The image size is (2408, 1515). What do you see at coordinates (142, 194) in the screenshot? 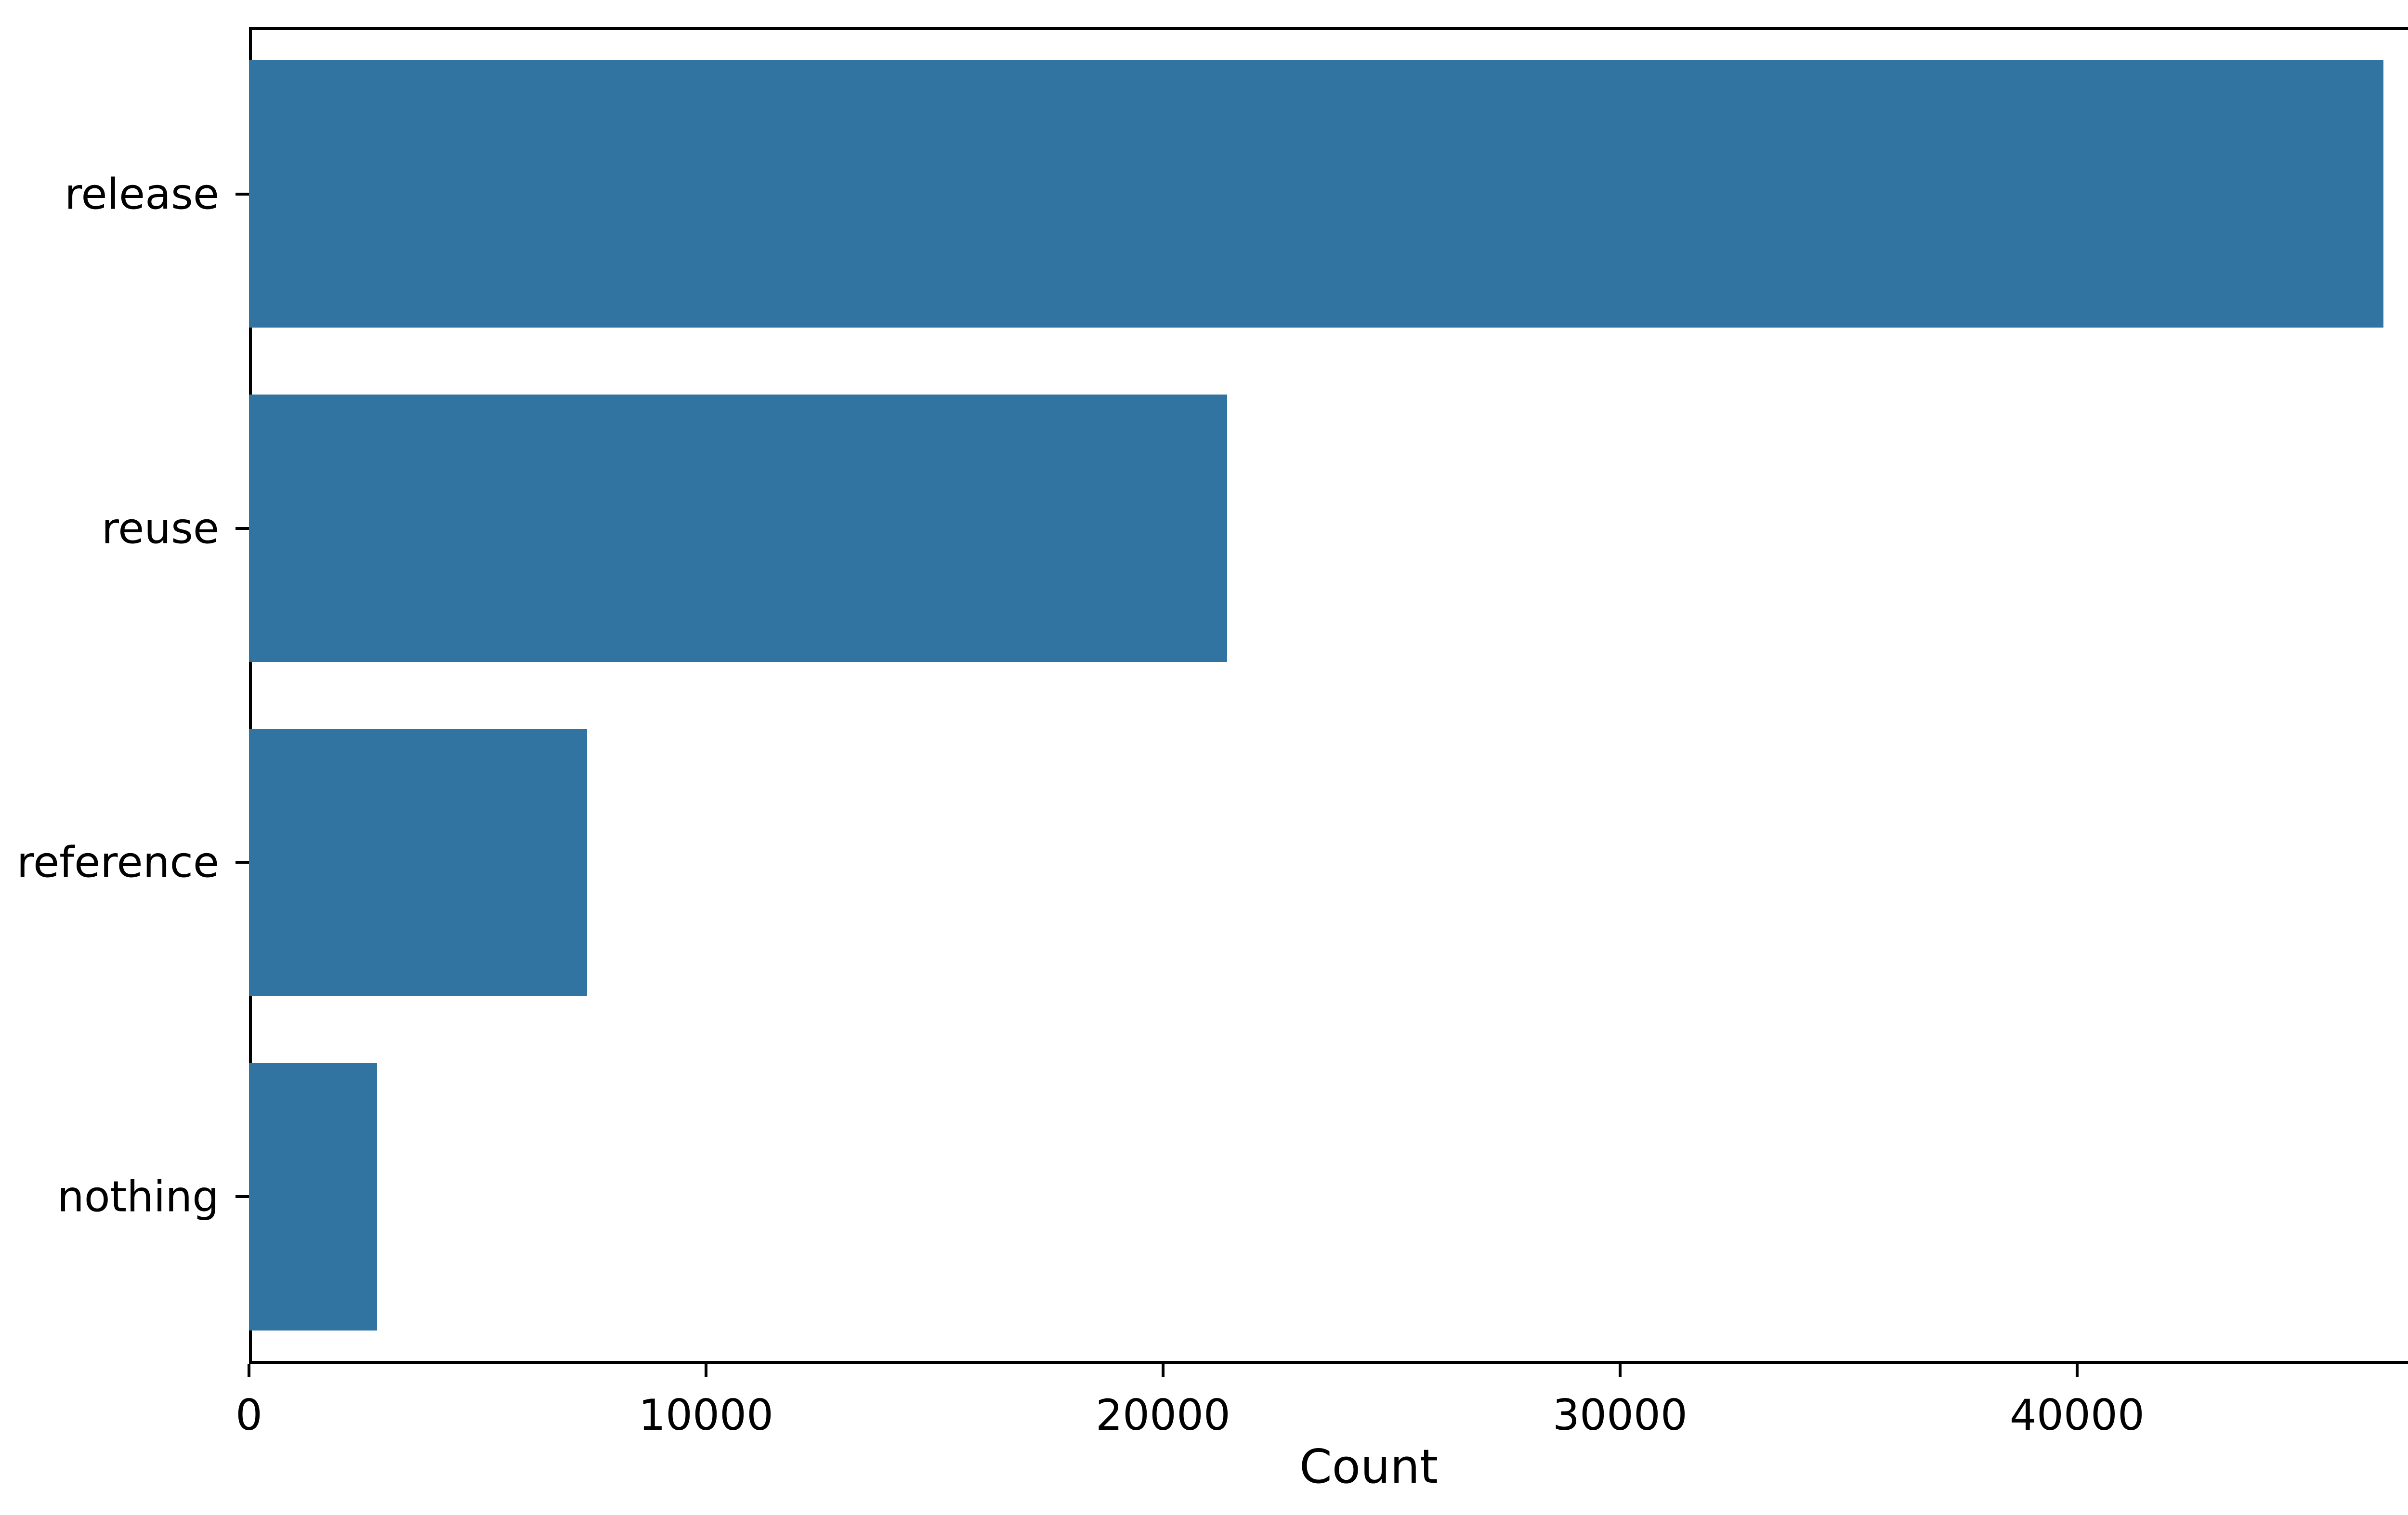
I see `y-tick-label-release: release` at bounding box center [142, 194].